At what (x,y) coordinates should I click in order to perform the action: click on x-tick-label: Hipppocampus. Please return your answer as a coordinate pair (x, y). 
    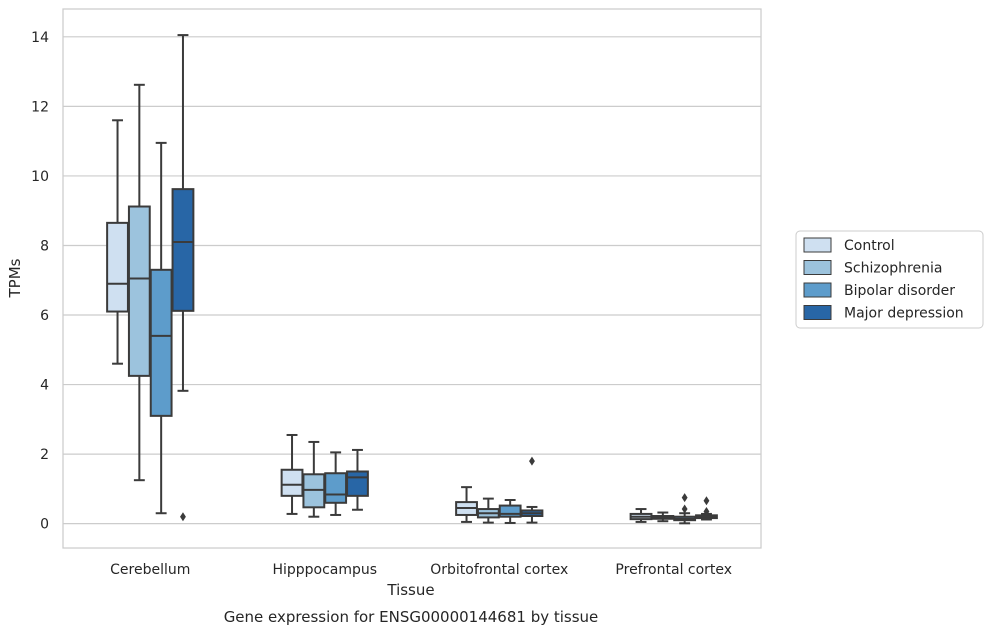
    Looking at the image, I should click on (324, 570).